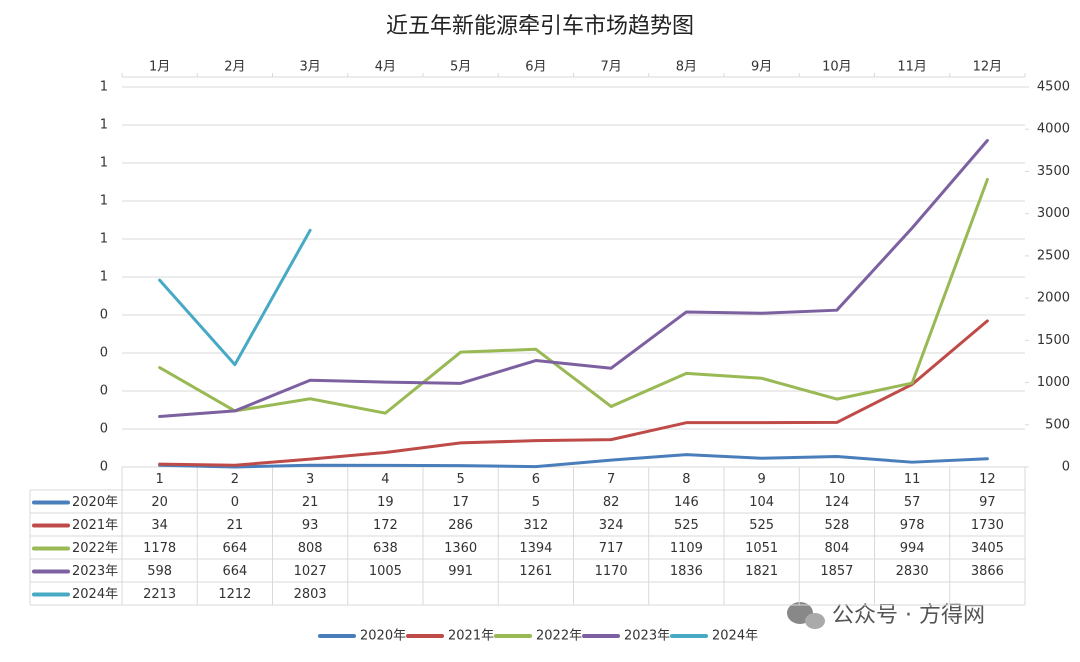  Describe the element at coordinates (1053, 129) in the screenshot. I see `y2-tick-label: 4000` at that location.